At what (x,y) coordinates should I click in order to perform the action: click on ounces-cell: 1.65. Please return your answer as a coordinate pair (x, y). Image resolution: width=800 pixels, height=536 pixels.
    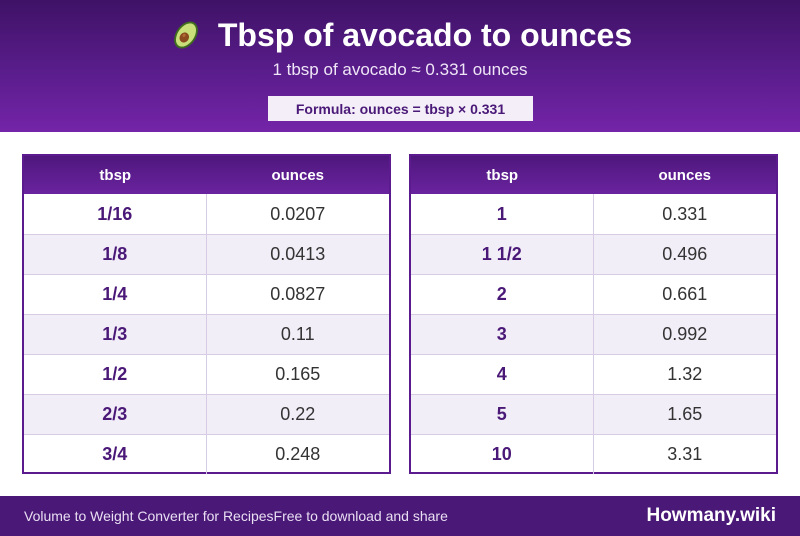
    Looking at the image, I should click on (685, 414).